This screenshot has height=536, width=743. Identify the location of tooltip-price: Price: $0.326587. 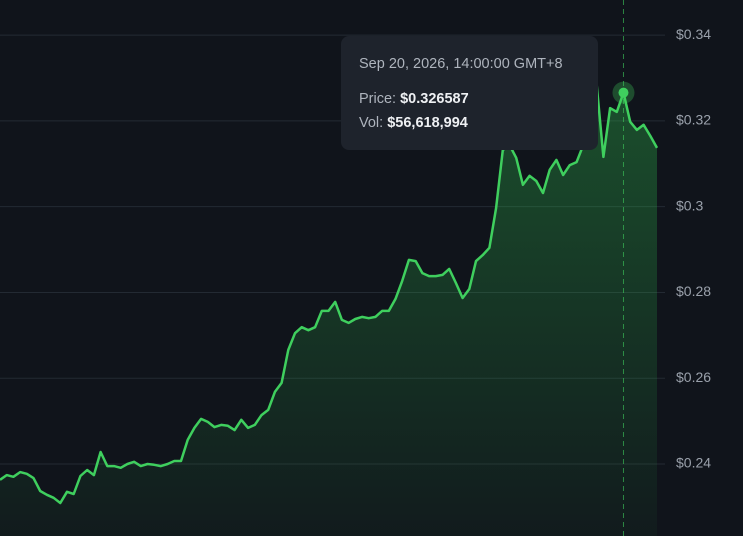
(414, 99).